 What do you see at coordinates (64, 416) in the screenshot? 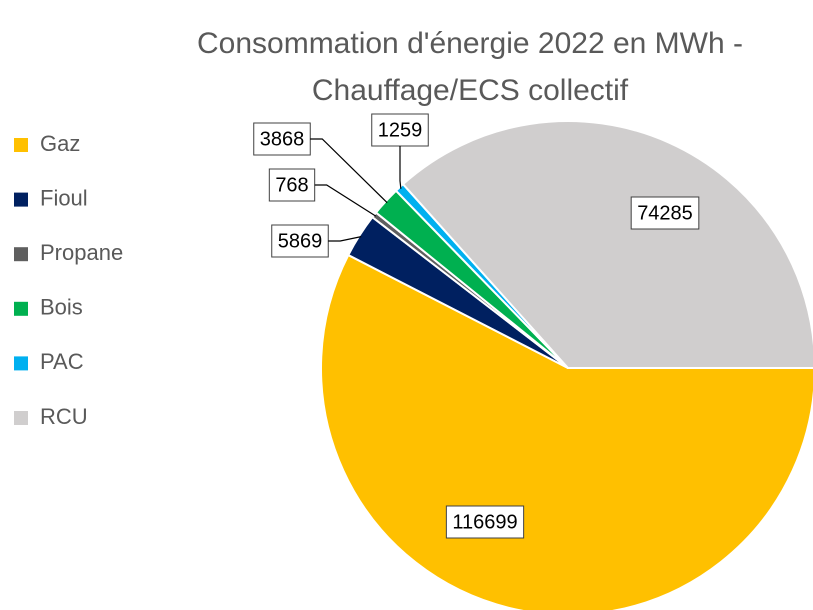
I see `legend-label: RCU` at bounding box center [64, 416].